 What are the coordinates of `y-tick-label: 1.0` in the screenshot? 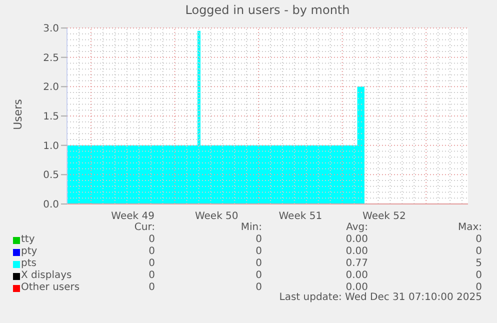 It's located at (51, 146).